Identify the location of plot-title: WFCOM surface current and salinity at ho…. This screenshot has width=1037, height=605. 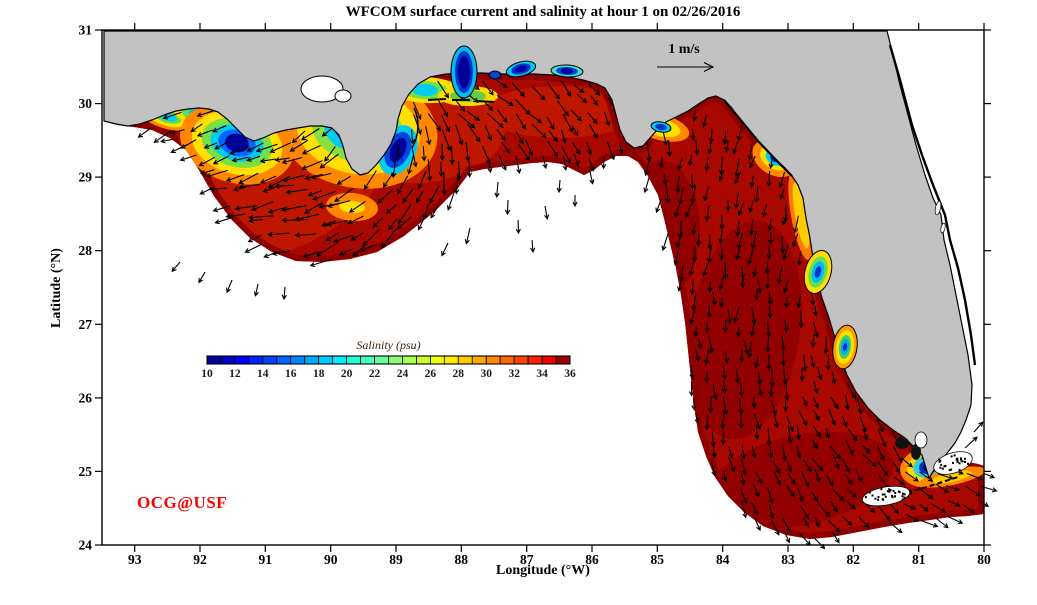
(543, 12).